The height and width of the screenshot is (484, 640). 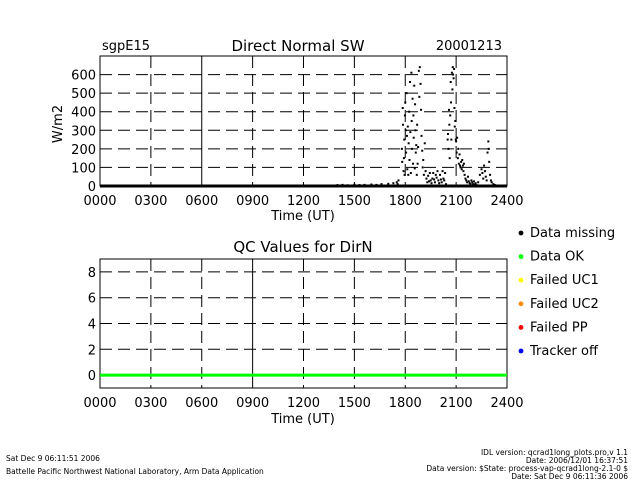 I want to click on chart1-xtick-label: 0900, so click(x=252, y=201).